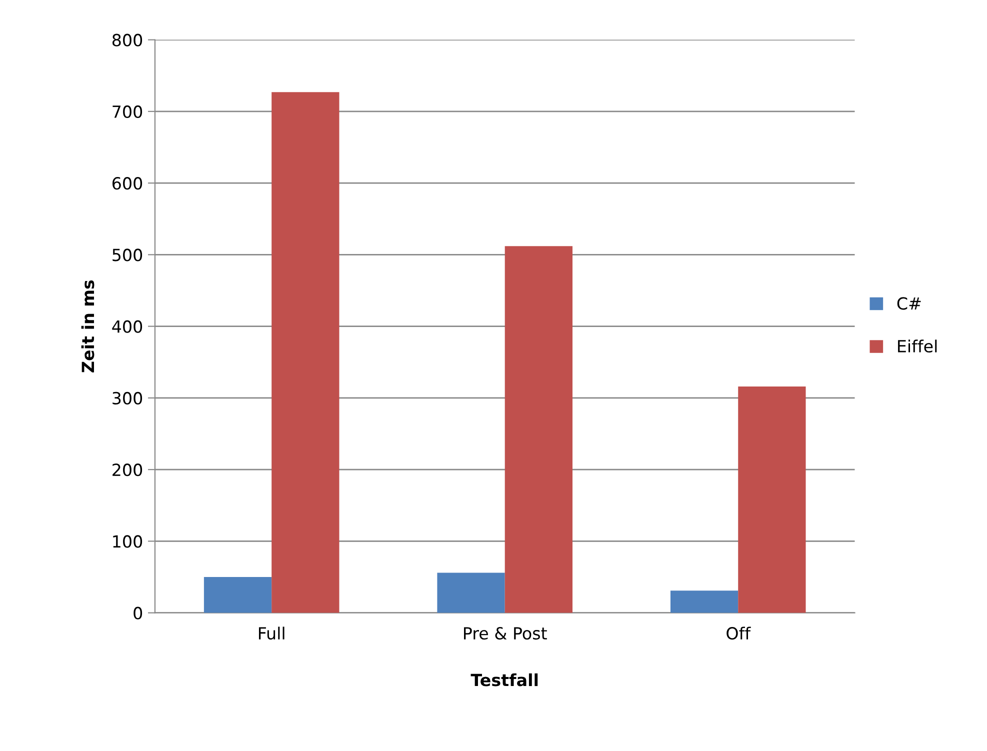 The width and height of the screenshot is (987, 751). Describe the element at coordinates (127, 40) in the screenshot. I see `y-tick-label: 800` at that location.